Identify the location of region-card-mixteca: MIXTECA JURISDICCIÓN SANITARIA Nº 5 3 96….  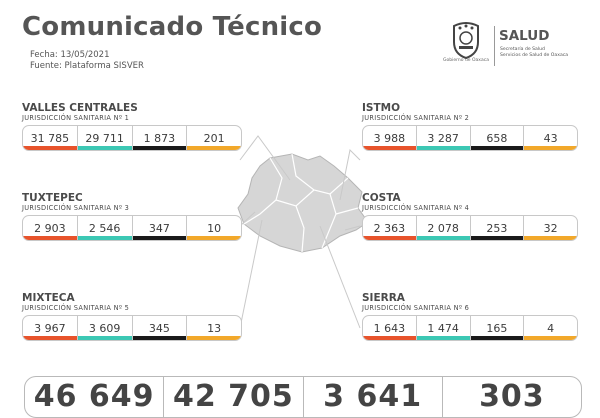
(132, 316).